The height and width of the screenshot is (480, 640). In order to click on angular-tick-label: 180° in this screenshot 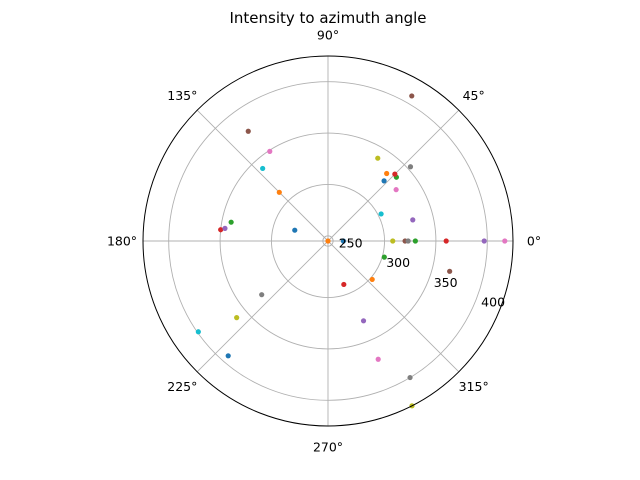, I will do `click(122, 241)`.